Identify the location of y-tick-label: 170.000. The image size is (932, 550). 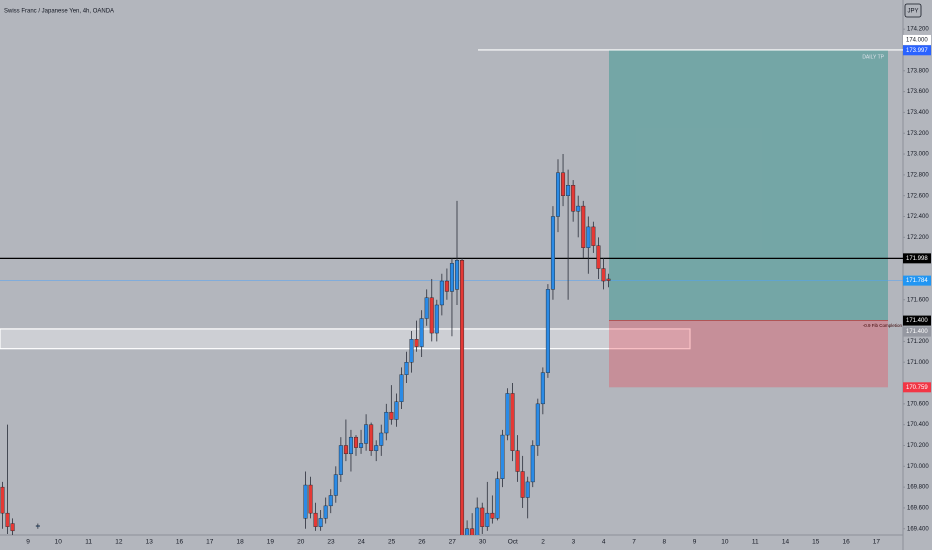
(918, 467).